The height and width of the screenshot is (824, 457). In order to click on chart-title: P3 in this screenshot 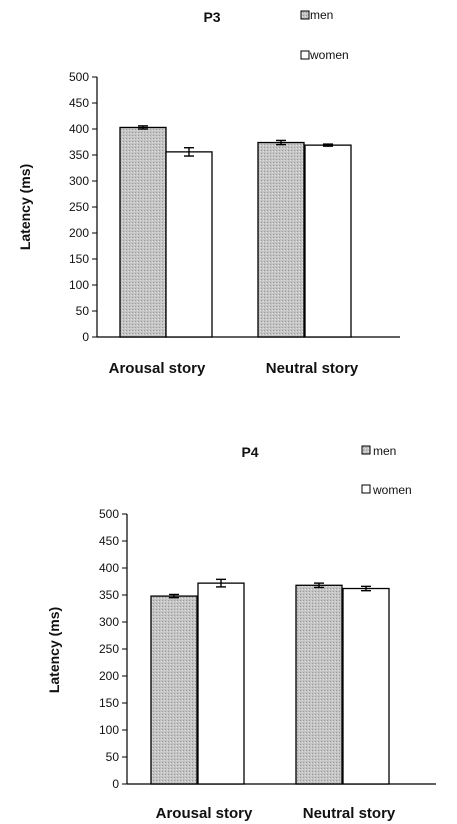, I will do `click(211, 17)`.